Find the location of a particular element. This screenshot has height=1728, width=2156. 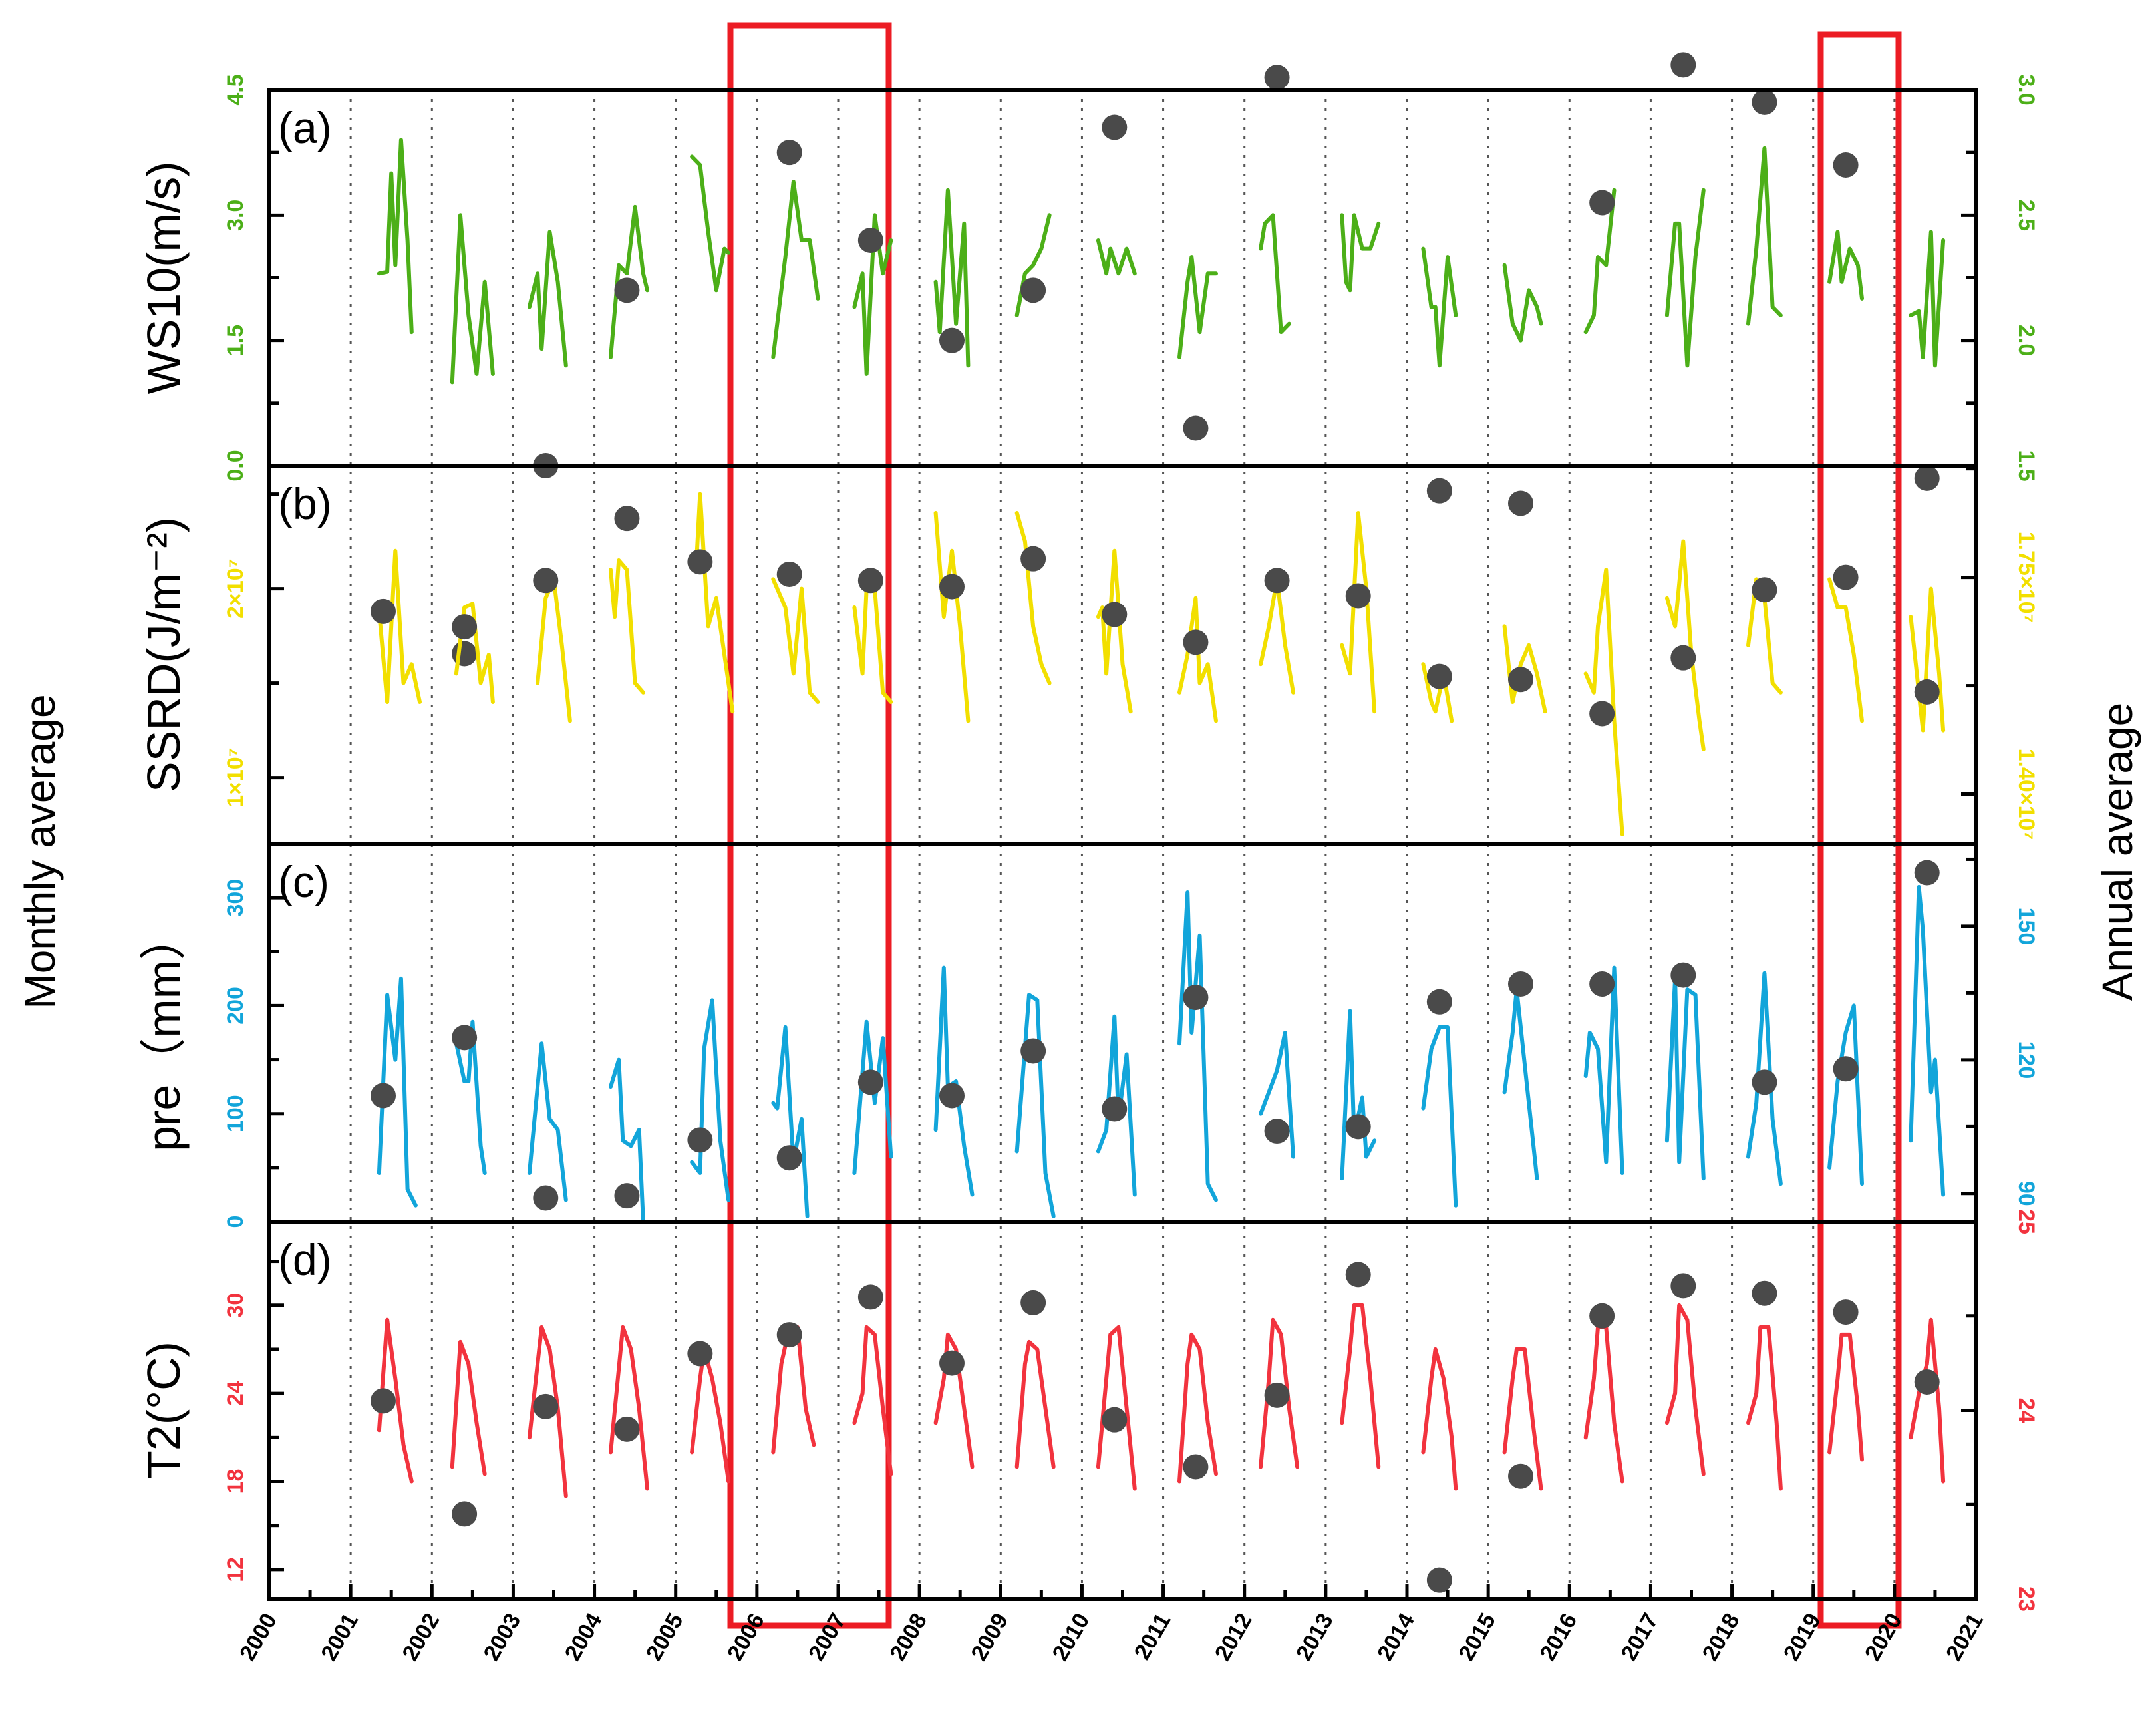

right-tick-label: 90 is located at coordinates (2027, 1194).